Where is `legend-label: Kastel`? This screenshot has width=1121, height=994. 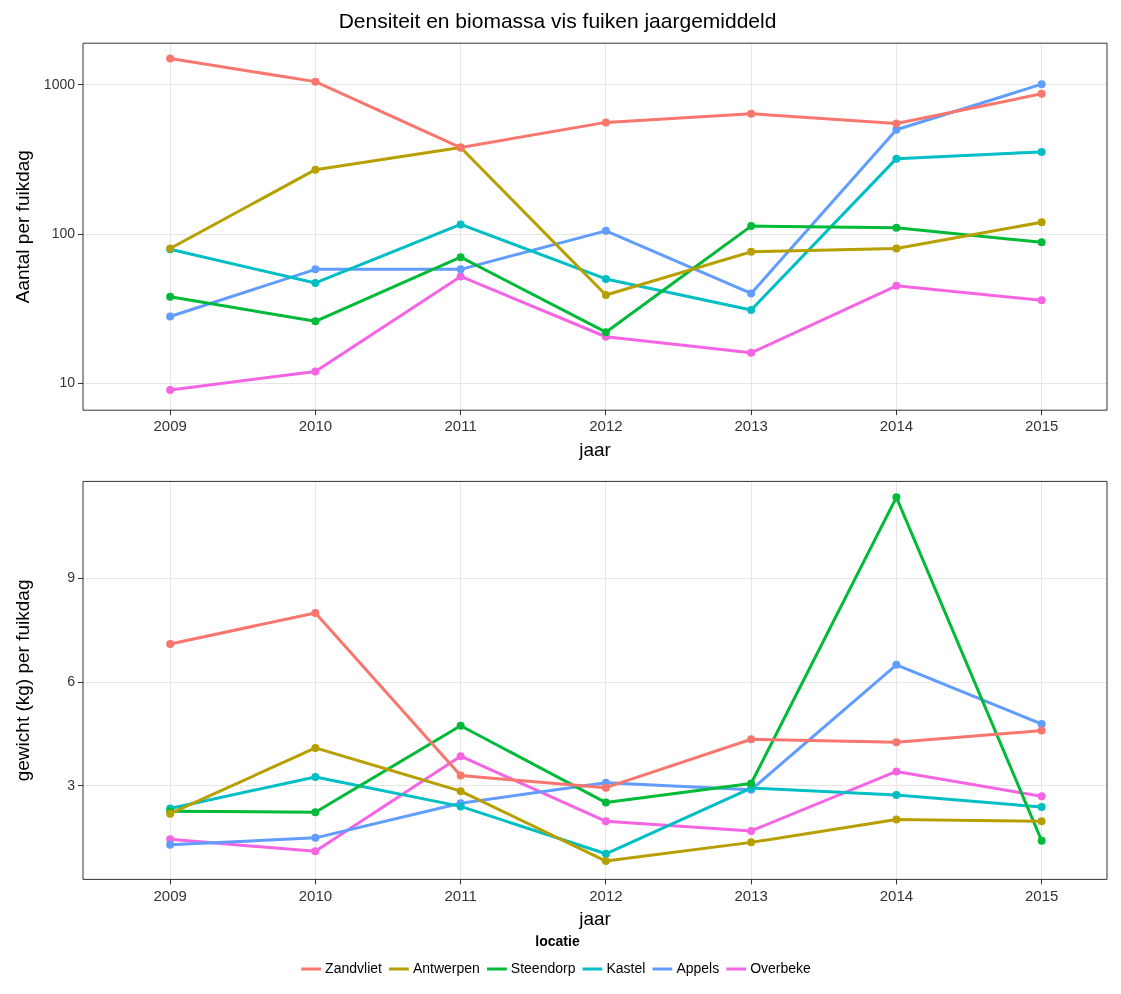 legend-label: Kastel is located at coordinates (626, 967).